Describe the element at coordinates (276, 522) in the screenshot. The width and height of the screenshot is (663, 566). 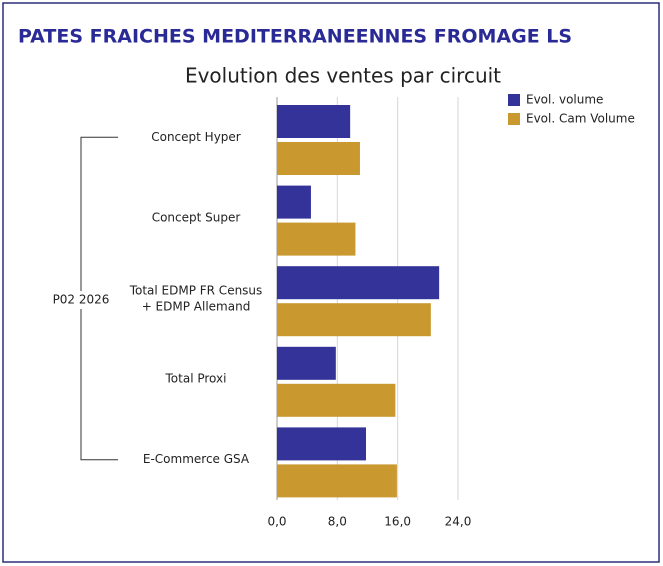
I see `x-tick-label: 0,0` at that location.